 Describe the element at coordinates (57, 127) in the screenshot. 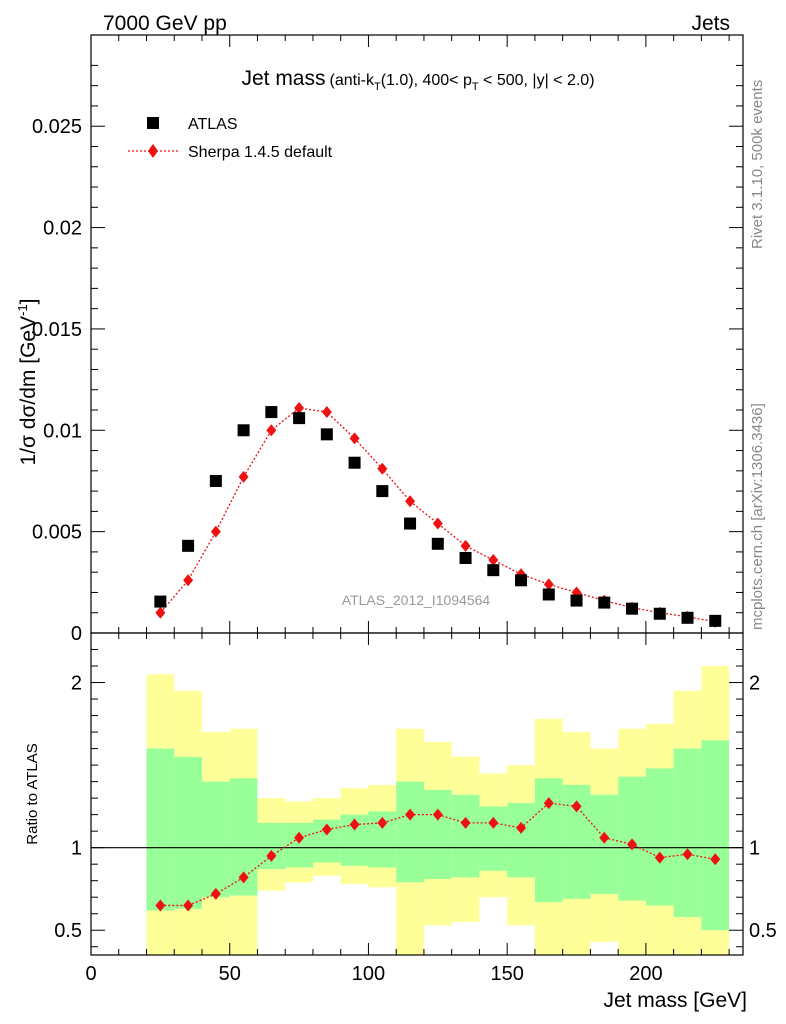

I see `top-y-tick-label: 0.025` at that location.